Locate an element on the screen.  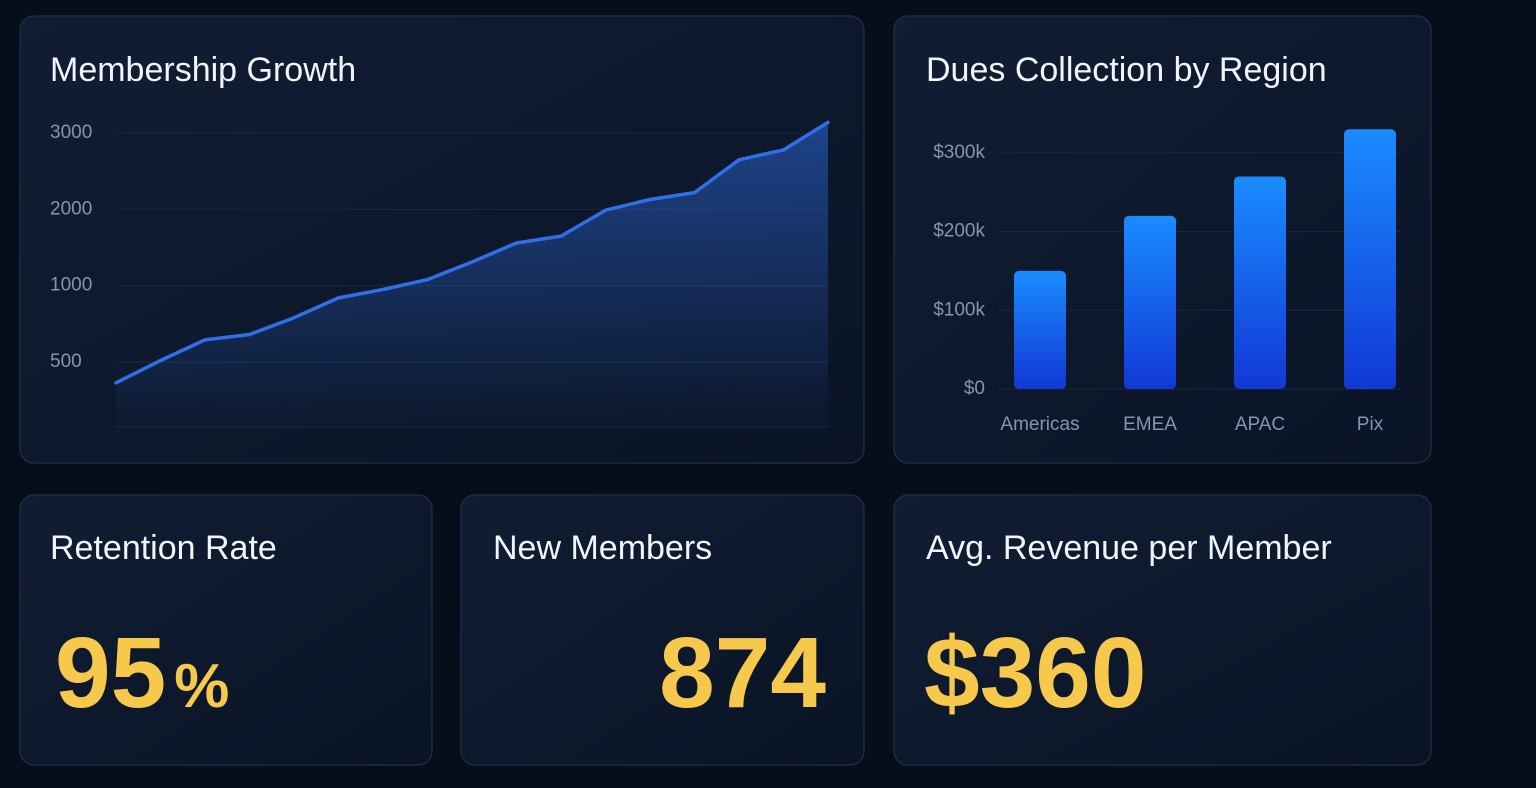
y-tick-label: $300k is located at coordinates (959, 152).